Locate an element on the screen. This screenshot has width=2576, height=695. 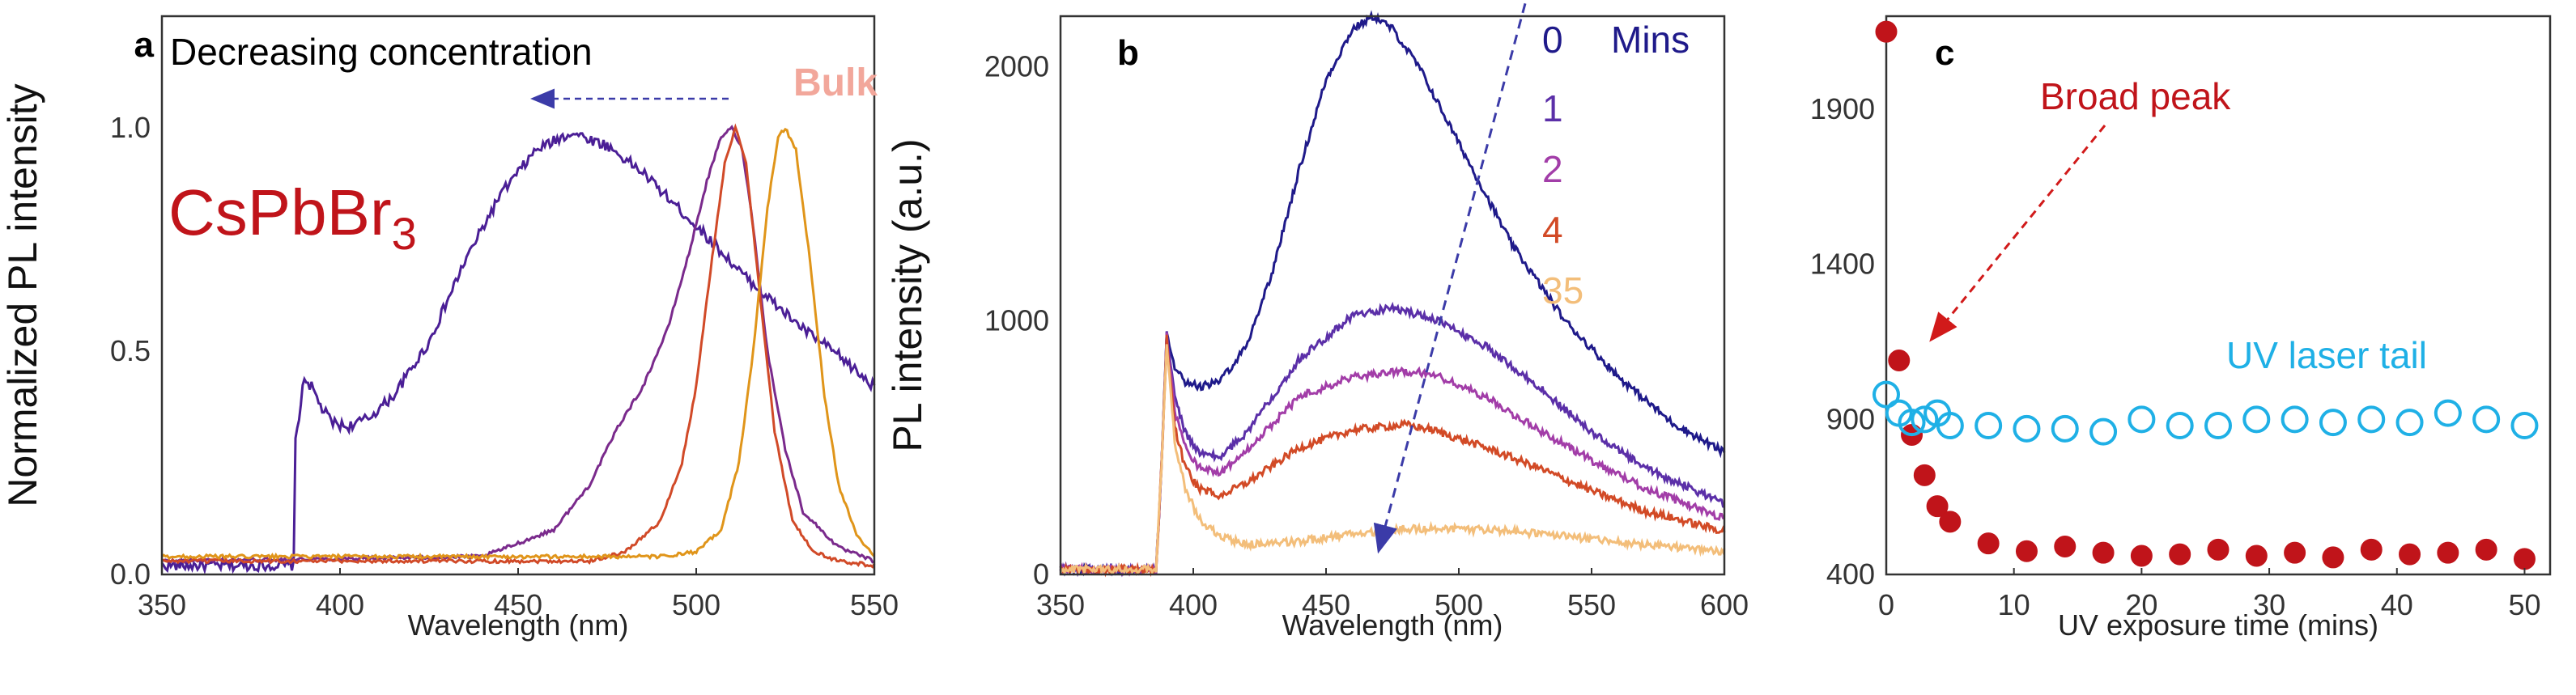
panel-0-ytick-label: 0.5 is located at coordinates (130, 350).